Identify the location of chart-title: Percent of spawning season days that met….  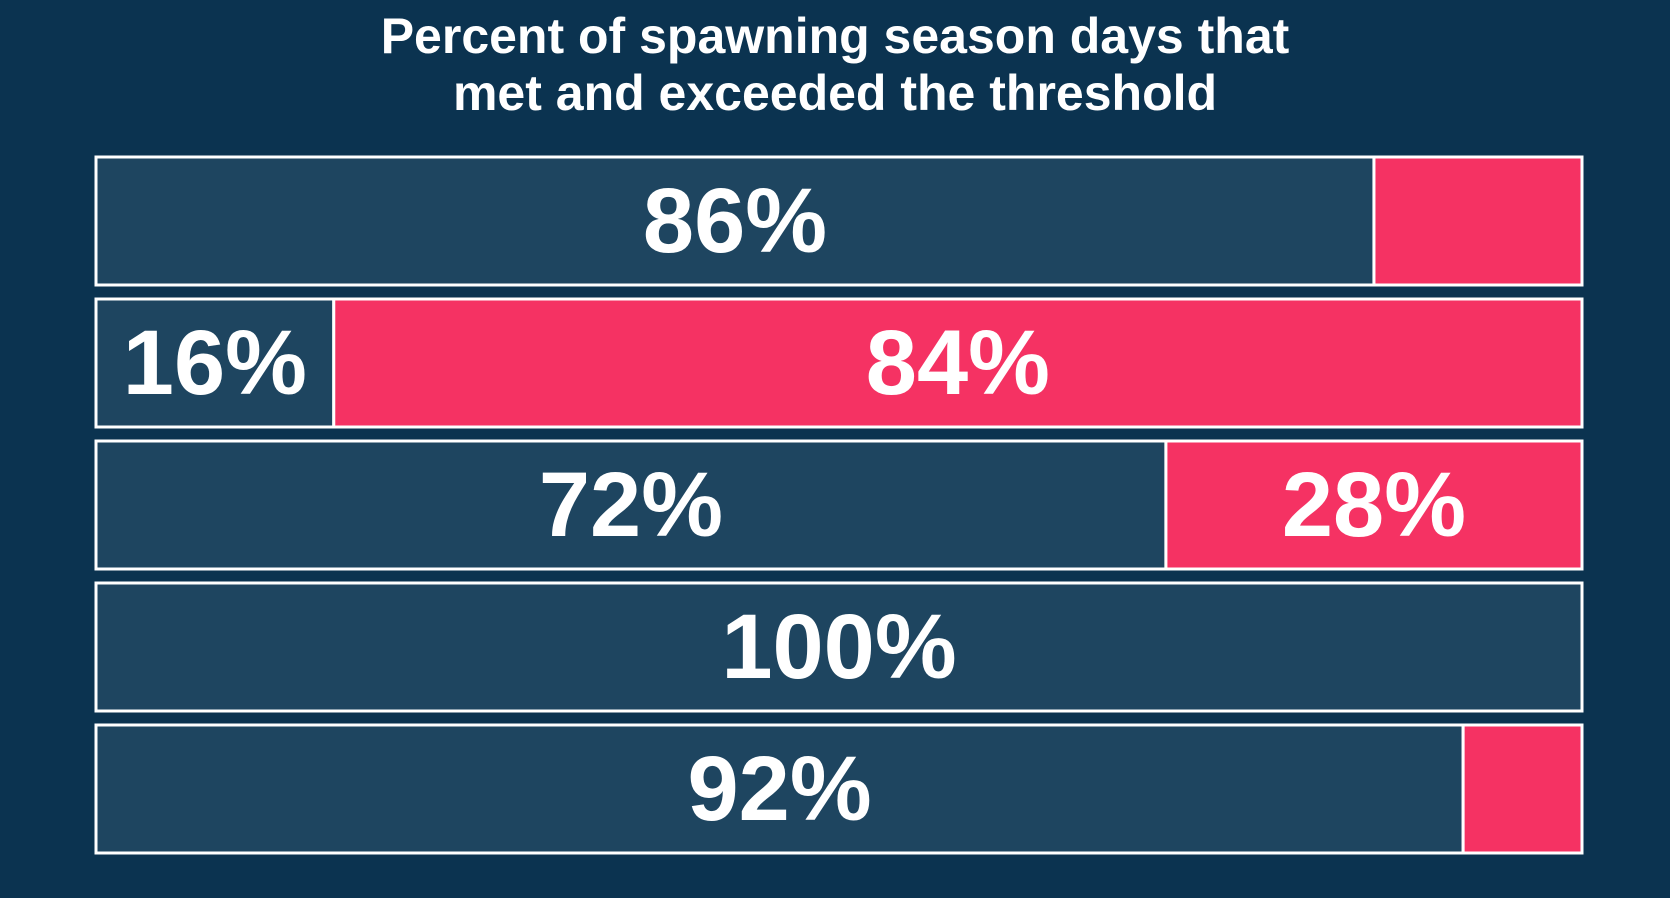
(835, 65).